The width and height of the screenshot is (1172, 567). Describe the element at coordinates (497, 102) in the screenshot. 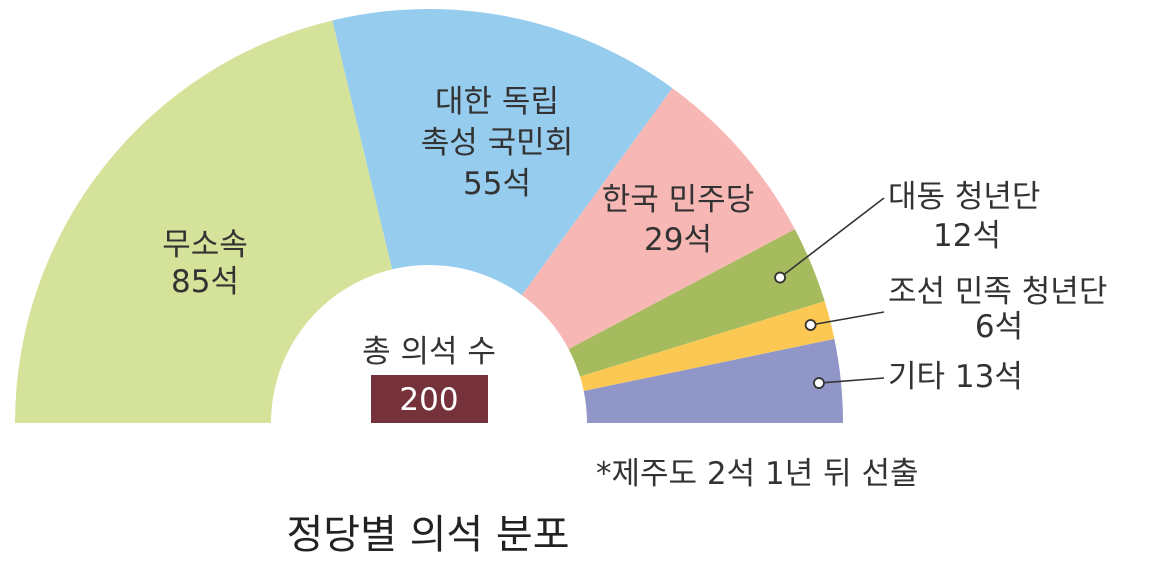

I see `slice-label-ndcc-name: 대한 독립` at that location.